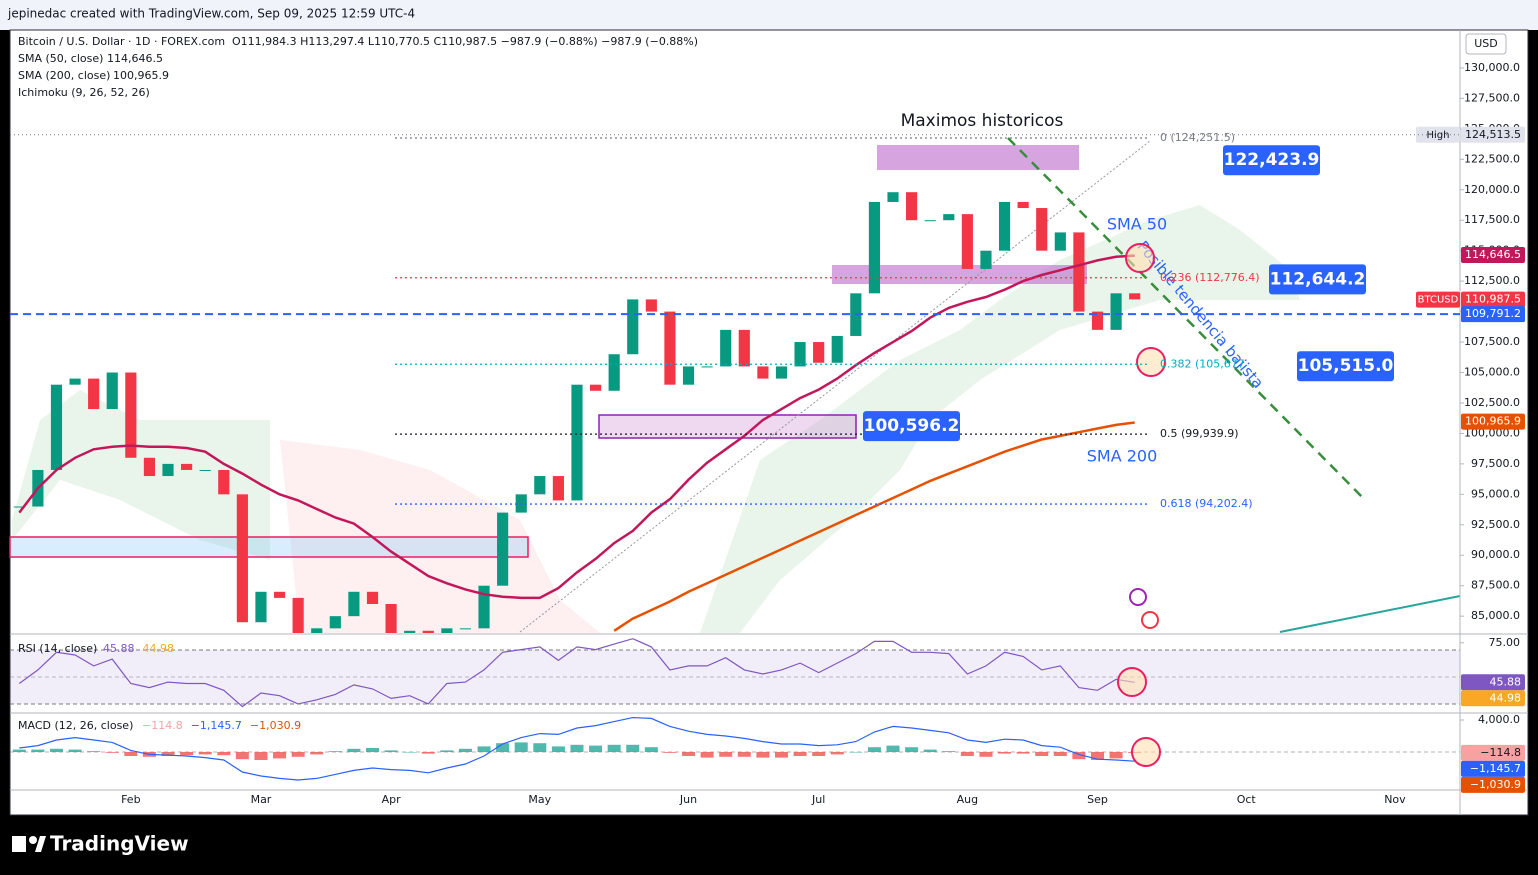  I want to click on x-tick-label: Mar, so click(261, 799).